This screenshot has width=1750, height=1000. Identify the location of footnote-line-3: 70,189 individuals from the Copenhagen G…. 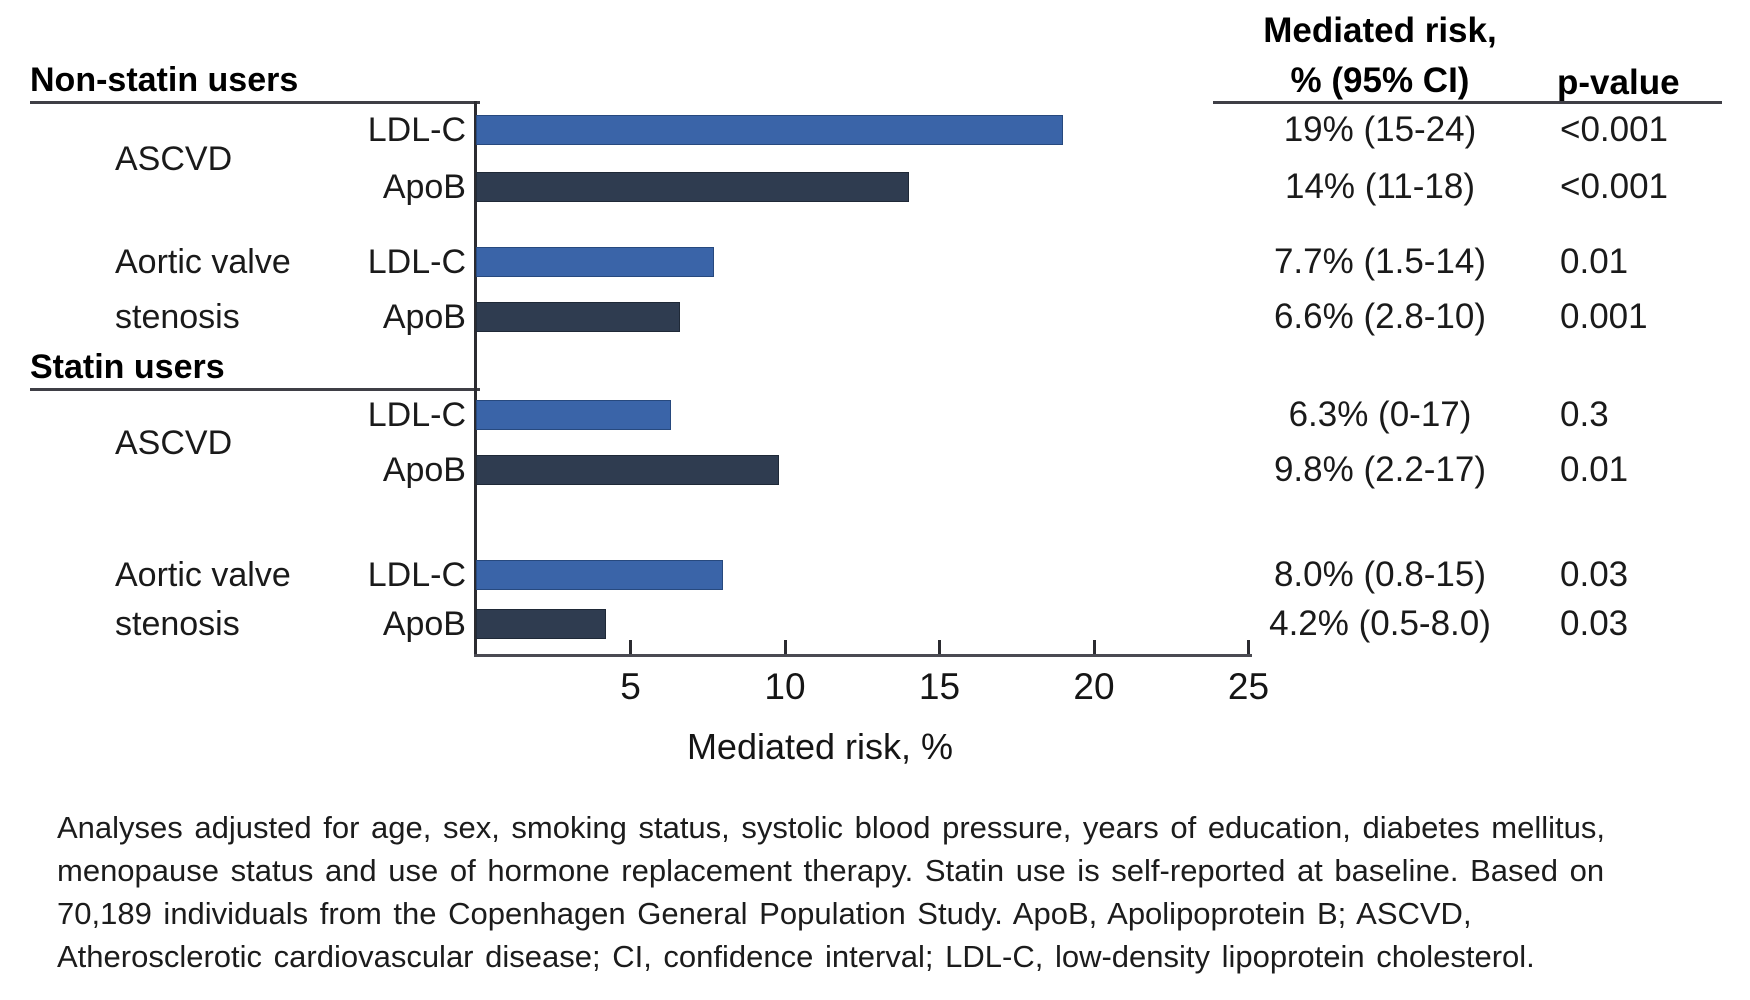
(764, 913).